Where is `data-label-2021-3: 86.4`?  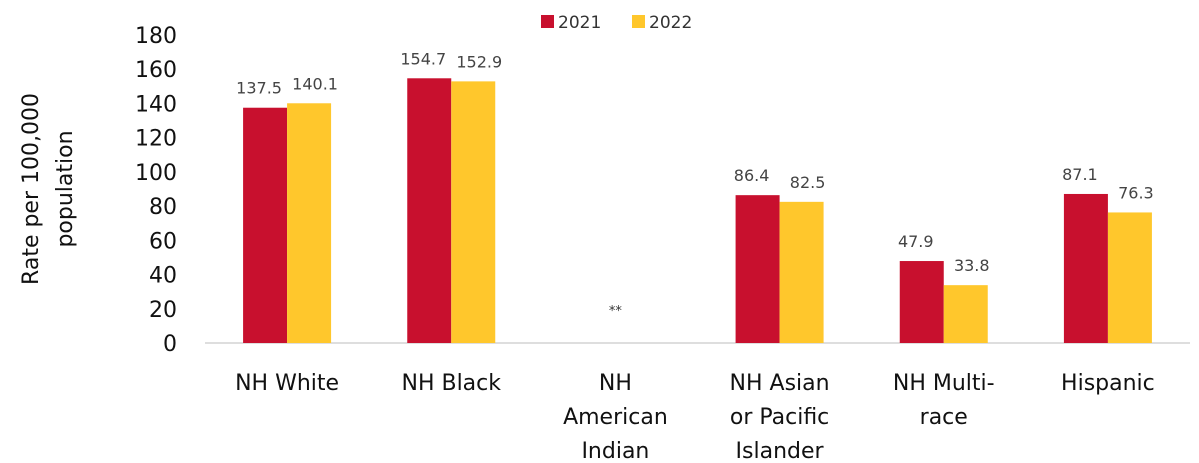
data-label-2021-3: 86.4 is located at coordinates (752, 175).